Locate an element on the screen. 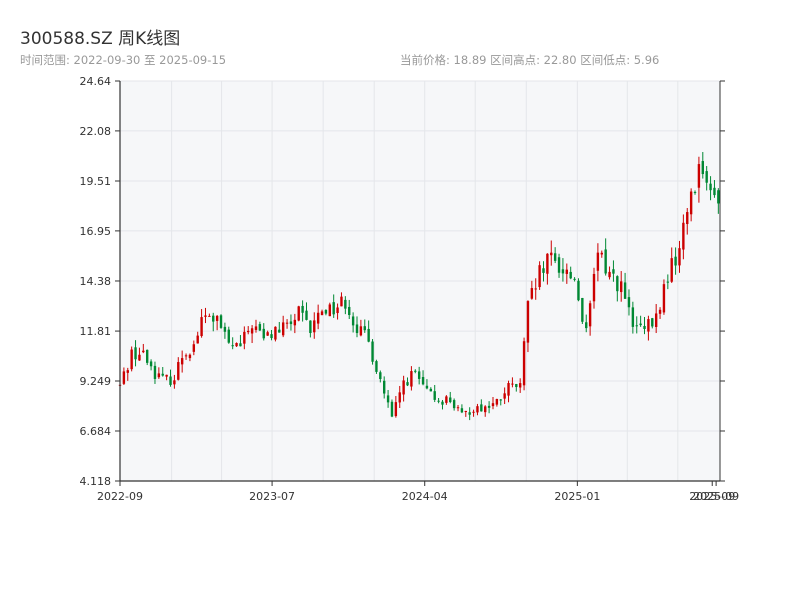 This screenshot has height=600, width=800. x-tick-label: 2025-01 is located at coordinates (577, 496).